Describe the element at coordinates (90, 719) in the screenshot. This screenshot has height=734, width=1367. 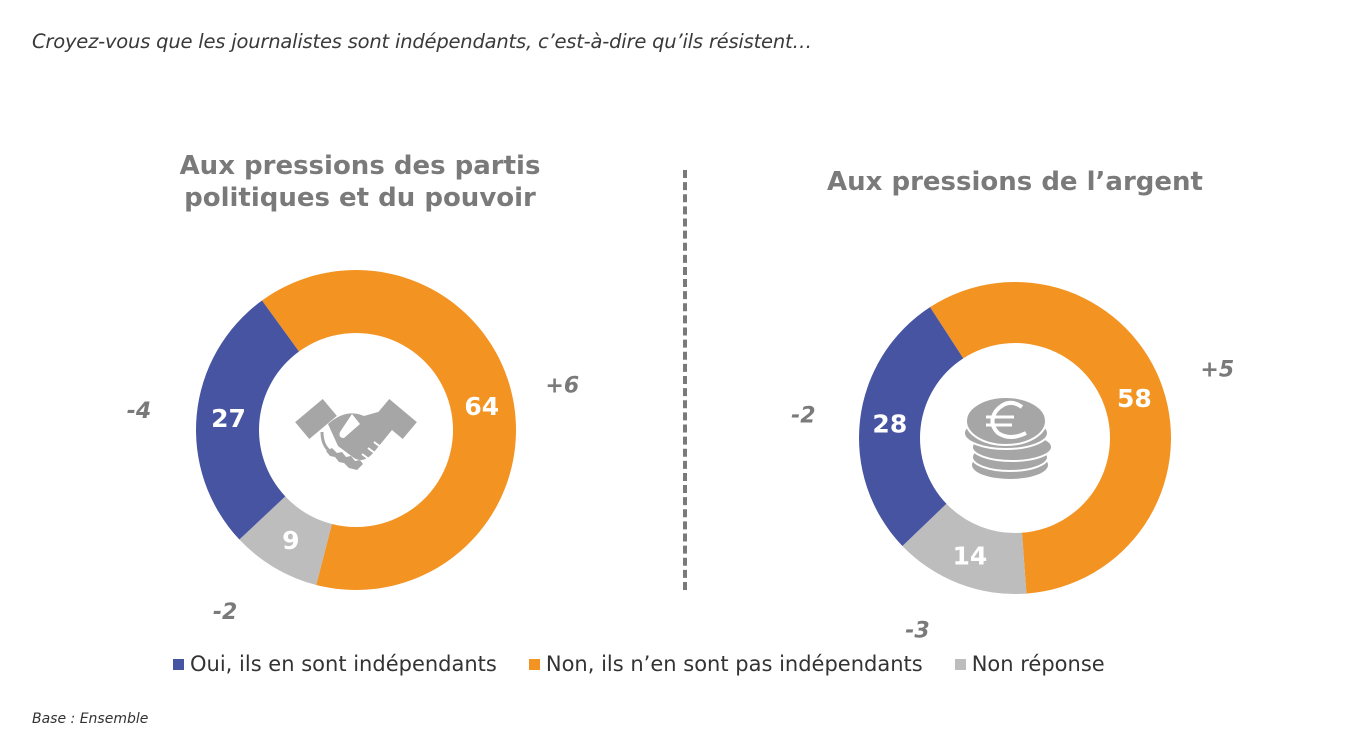
I see `base-note: Base : Ensemble` at that location.